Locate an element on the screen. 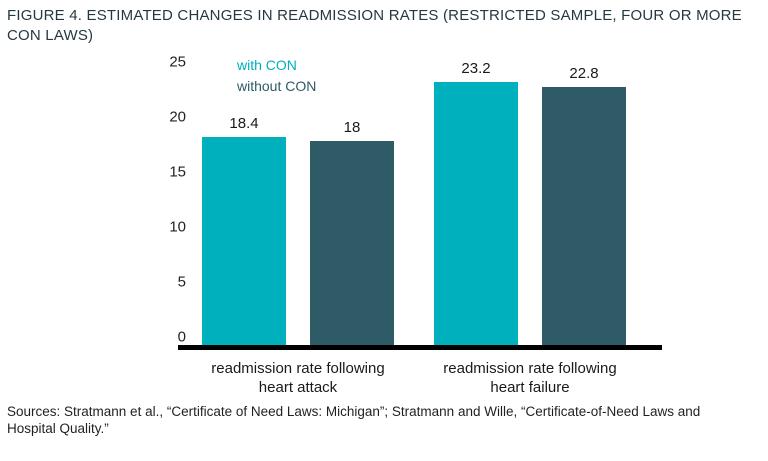 The height and width of the screenshot is (461, 768). y-tick-label: 15 is located at coordinates (177, 172).